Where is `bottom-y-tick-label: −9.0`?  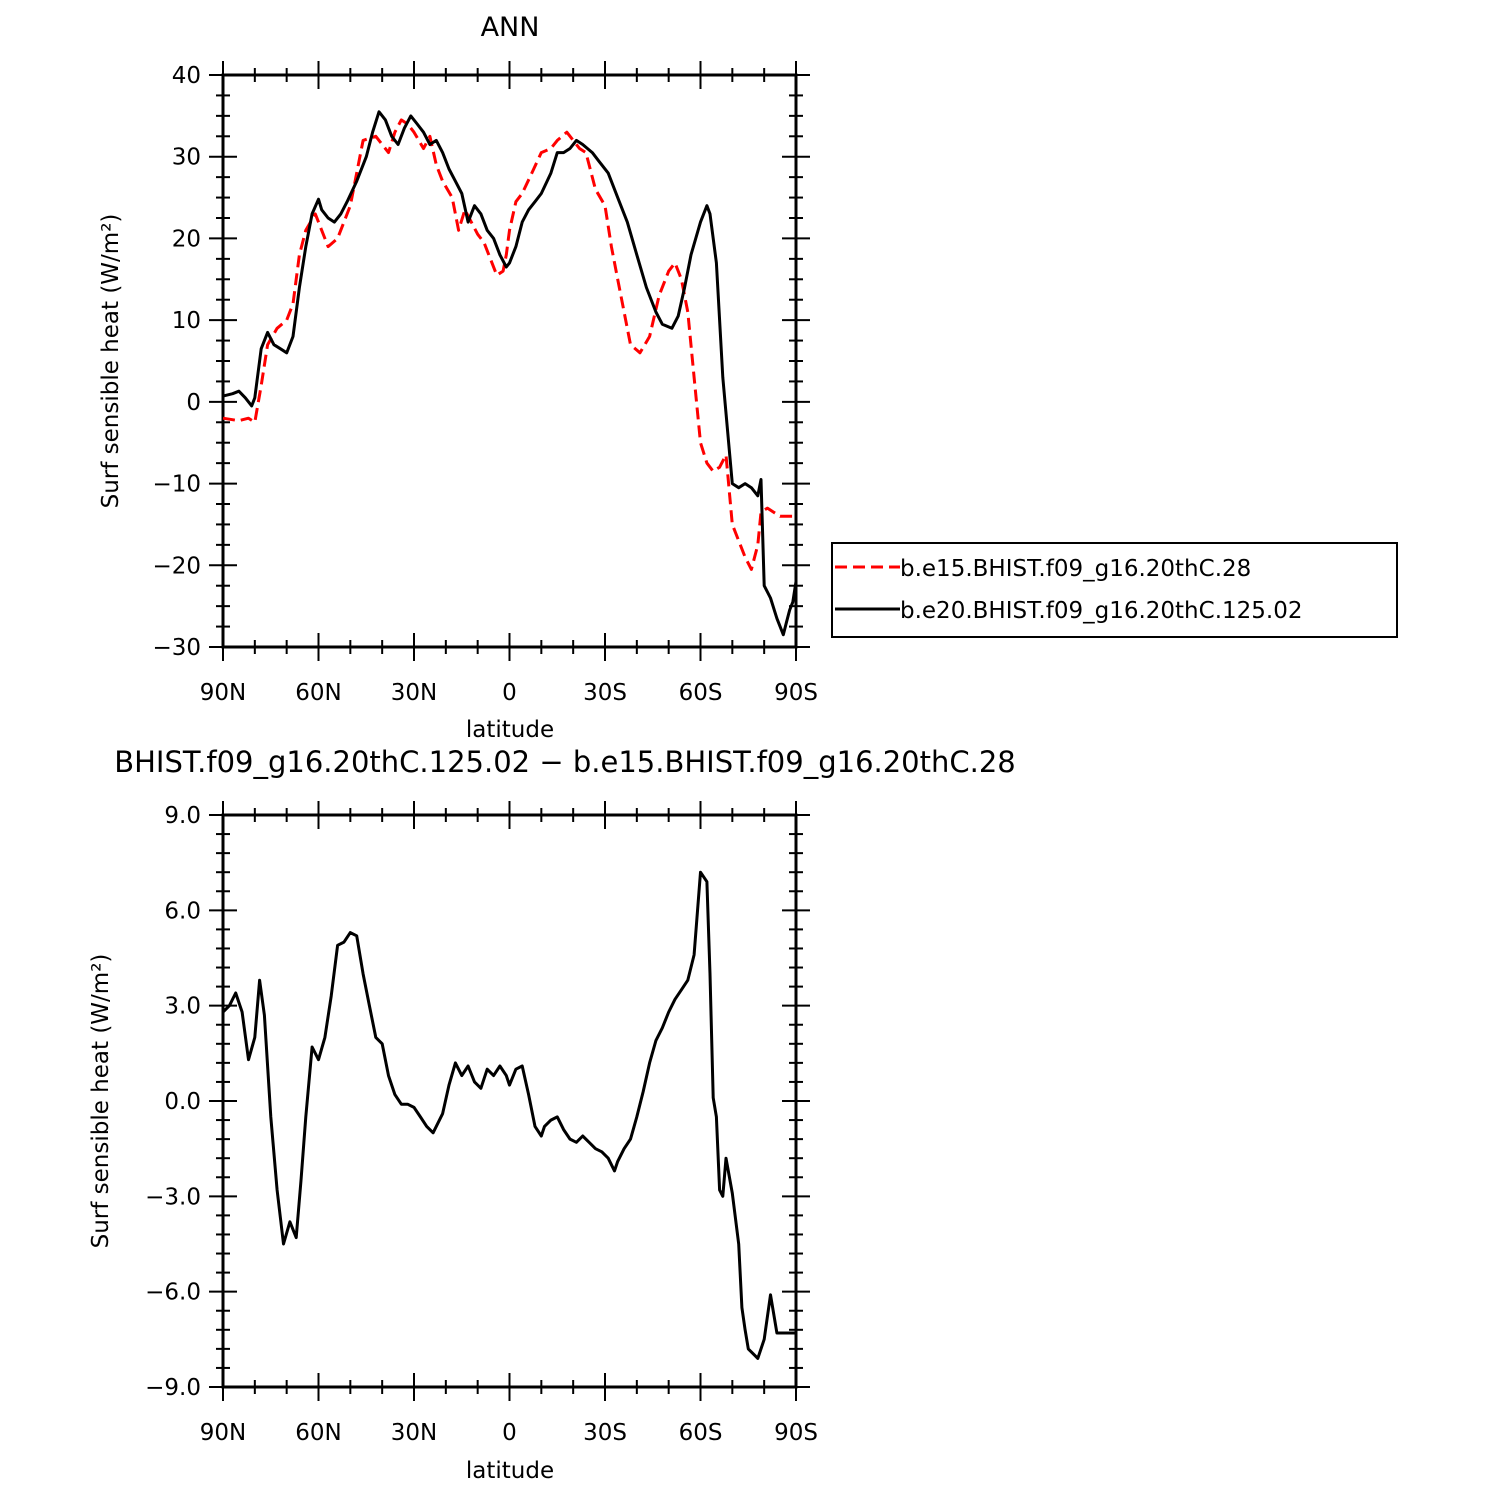 bottom-y-tick-label: −9.0 is located at coordinates (173, 1388).